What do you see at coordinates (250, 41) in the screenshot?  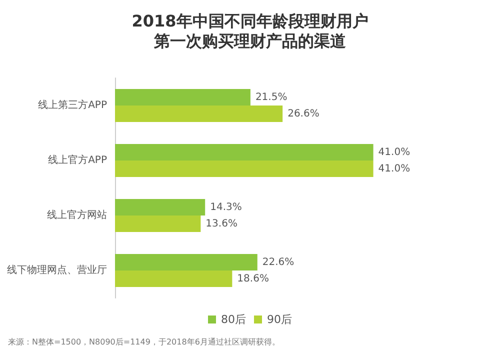 I see `chart-subtitle: 第一次购买理财产品的渠道` at bounding box center [250, 41].